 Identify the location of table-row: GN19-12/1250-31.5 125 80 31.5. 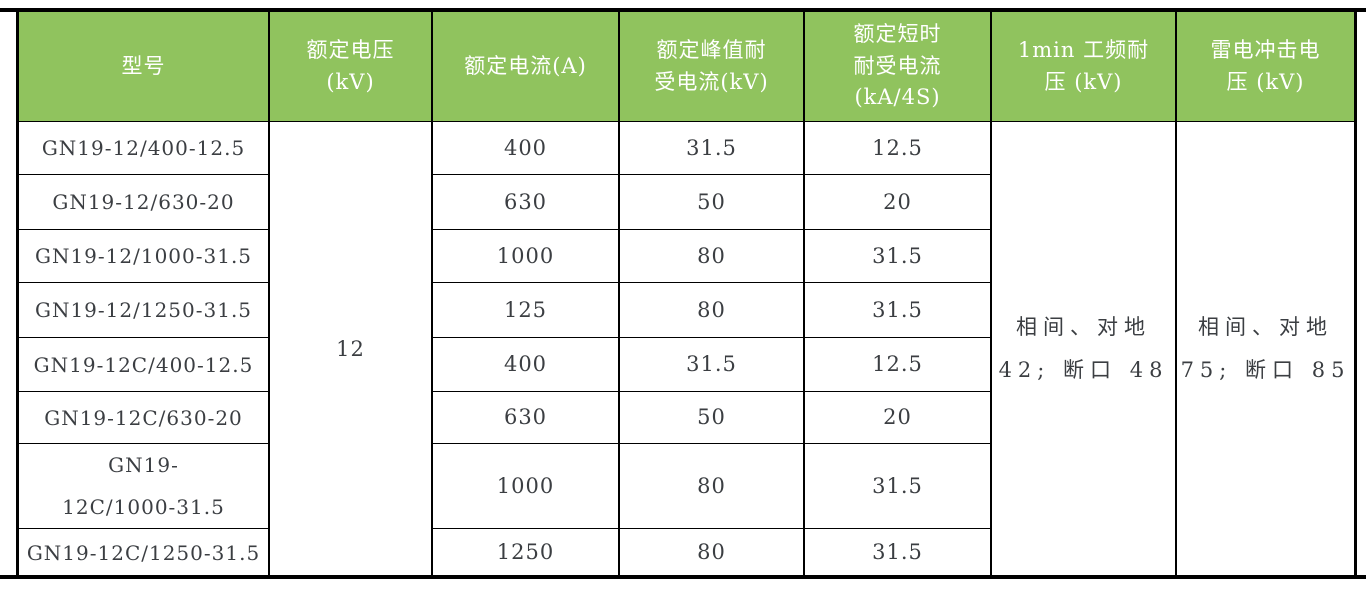
(688, 310).